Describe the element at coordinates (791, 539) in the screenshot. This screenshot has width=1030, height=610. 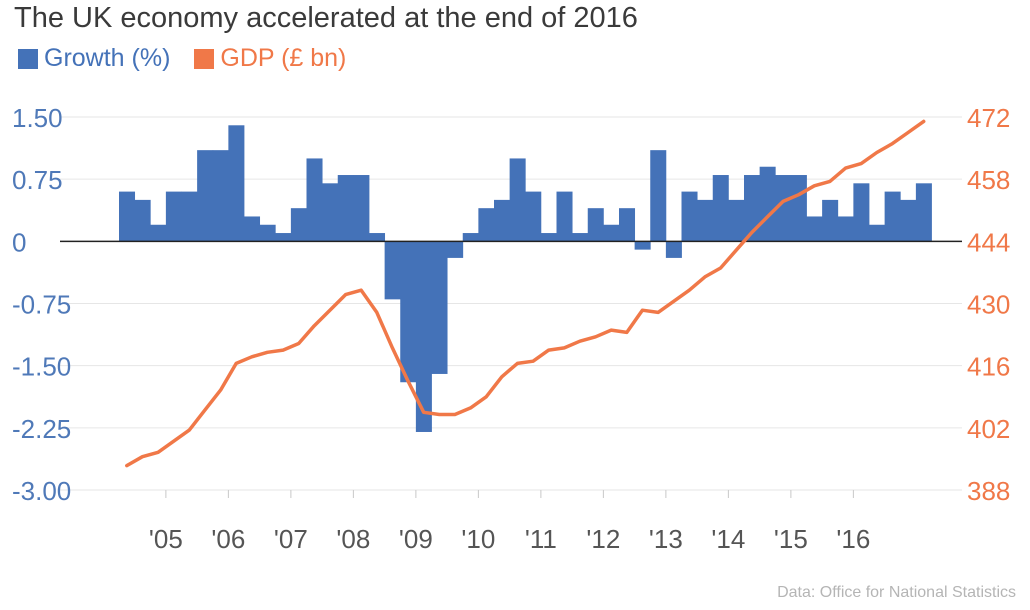
I see `x-tick-label: '15` at that location.